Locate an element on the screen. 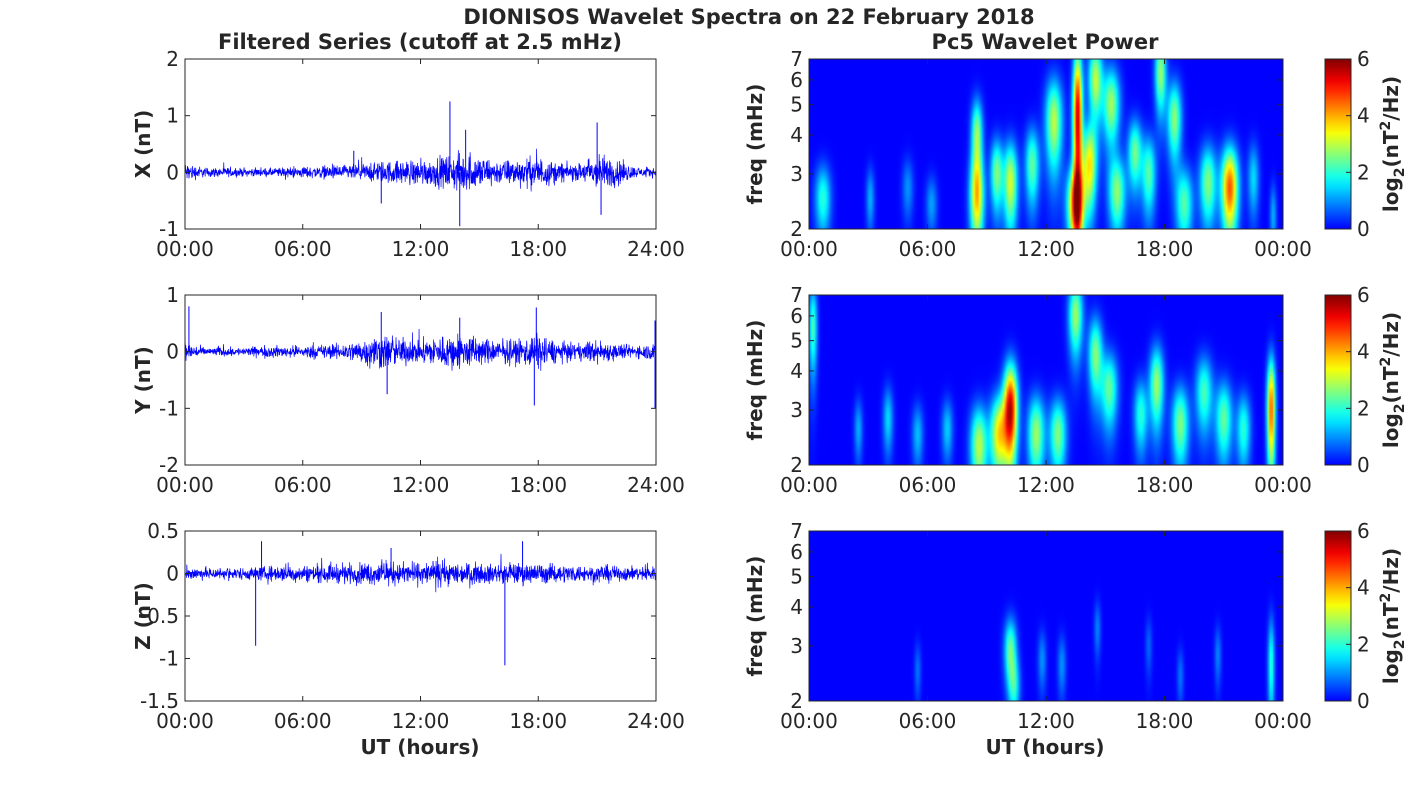 This screenshot has height=788, width=1418. timeseries-panel-y: 1 0 -1 -200:00 06:00 12:00 18:00 24:00 Y (nT) is located at coordinates (408, 390).